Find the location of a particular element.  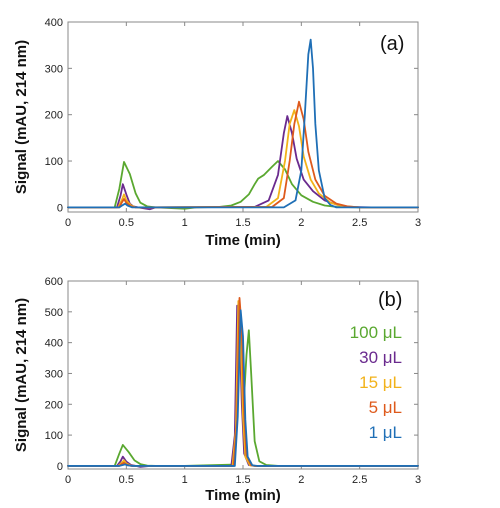

legend-entry: 5 μL is located at coordinates (385, 407).